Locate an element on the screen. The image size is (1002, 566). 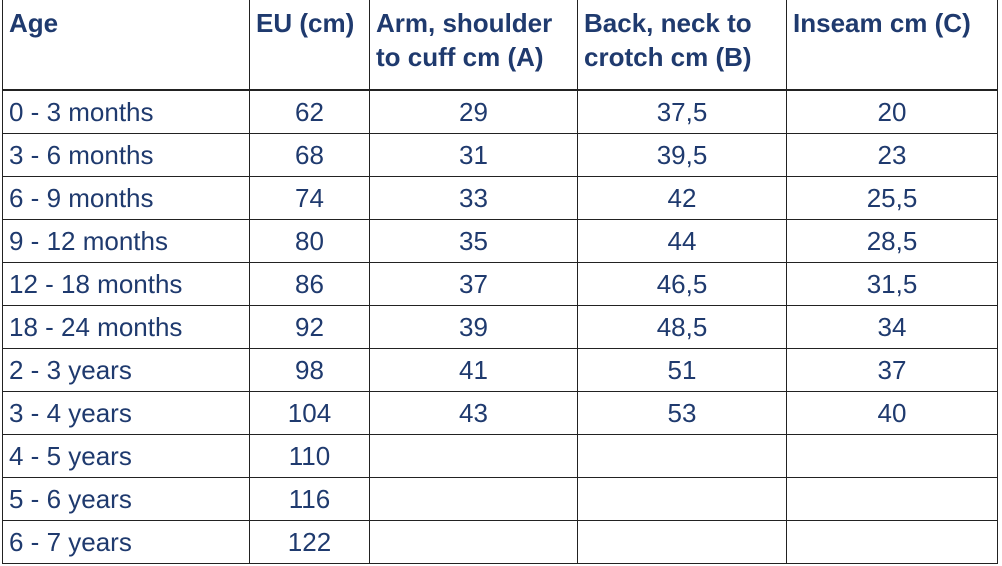
header-text: EU (cm) is located at coordinates (305, 23).